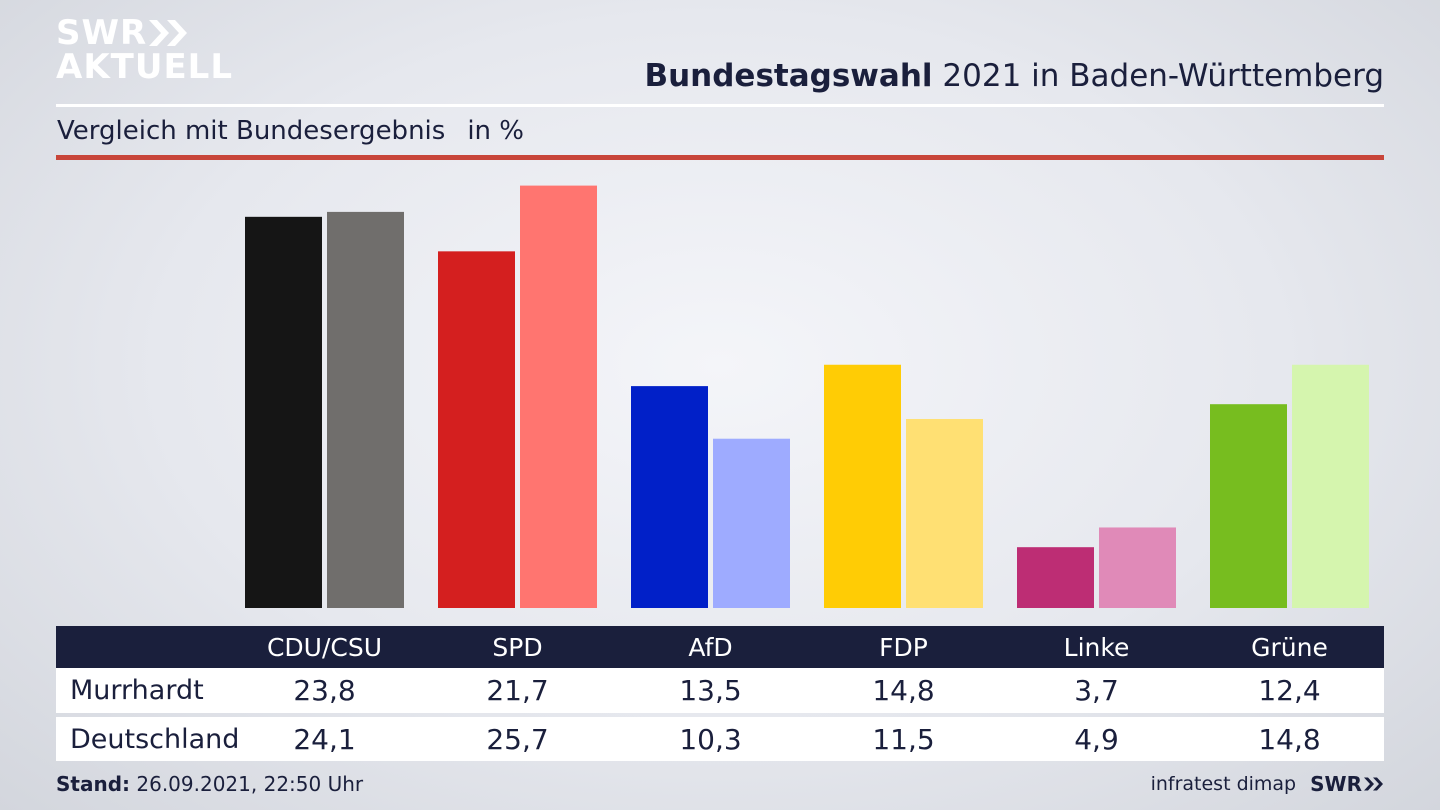 This screenshot has width=1440, height=810. What do you see at coordinates (903, 647) in the screenshot?
I see `column-header-fdp: FDP` at bounding box center [903, 647].